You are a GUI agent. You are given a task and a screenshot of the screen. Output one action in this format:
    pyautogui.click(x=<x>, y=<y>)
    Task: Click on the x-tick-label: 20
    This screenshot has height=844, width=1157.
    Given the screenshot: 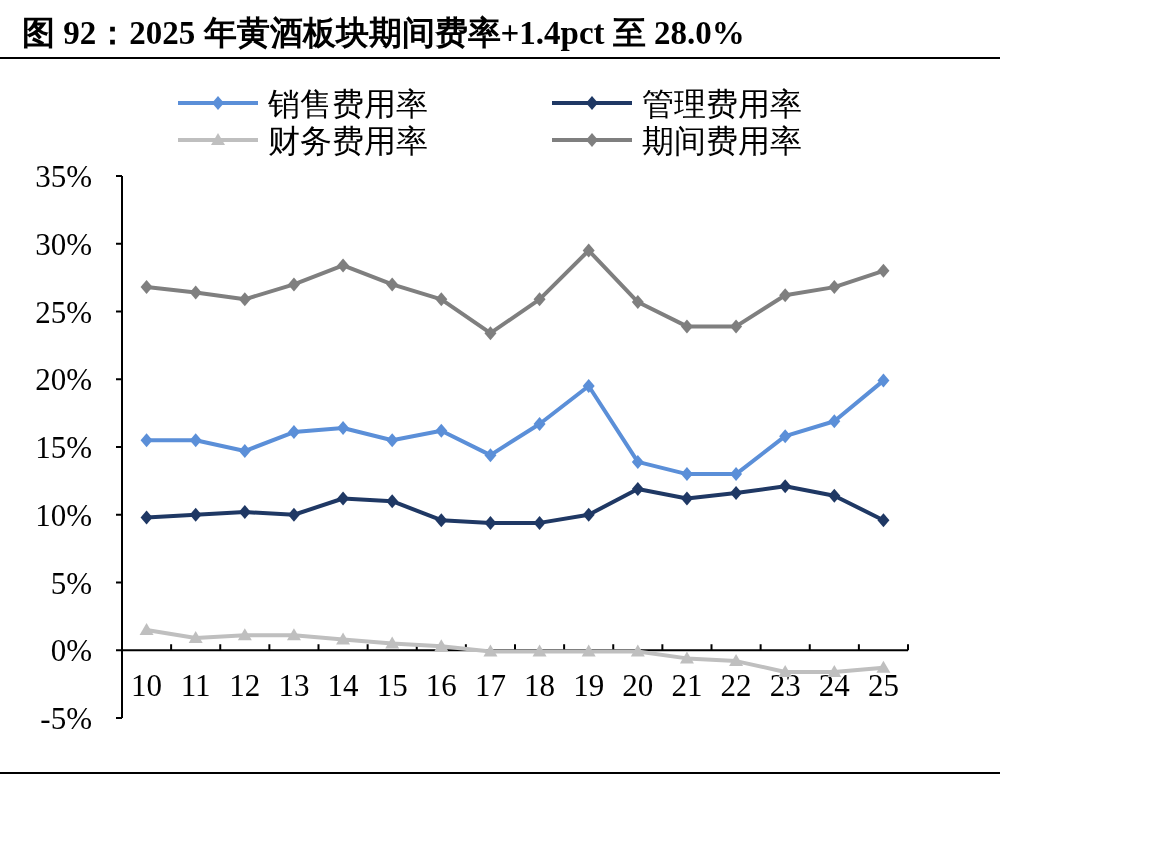 What is the action you would take?
    pyautogui.click(x=638, y=686)
    